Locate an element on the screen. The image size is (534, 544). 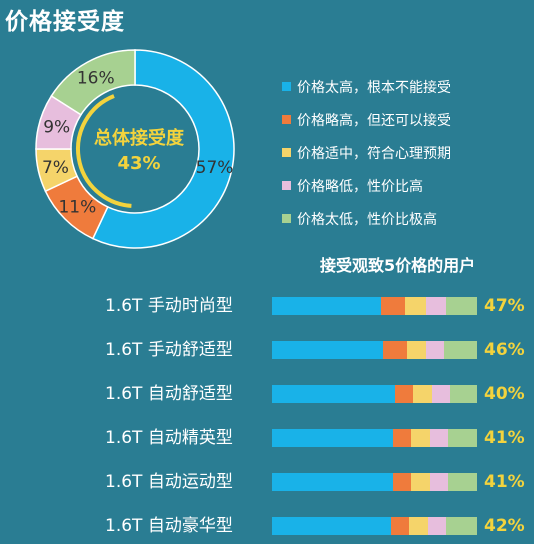
bar-chart-title: 接受观致5价格的用户 is located at coordinates (398, 265).